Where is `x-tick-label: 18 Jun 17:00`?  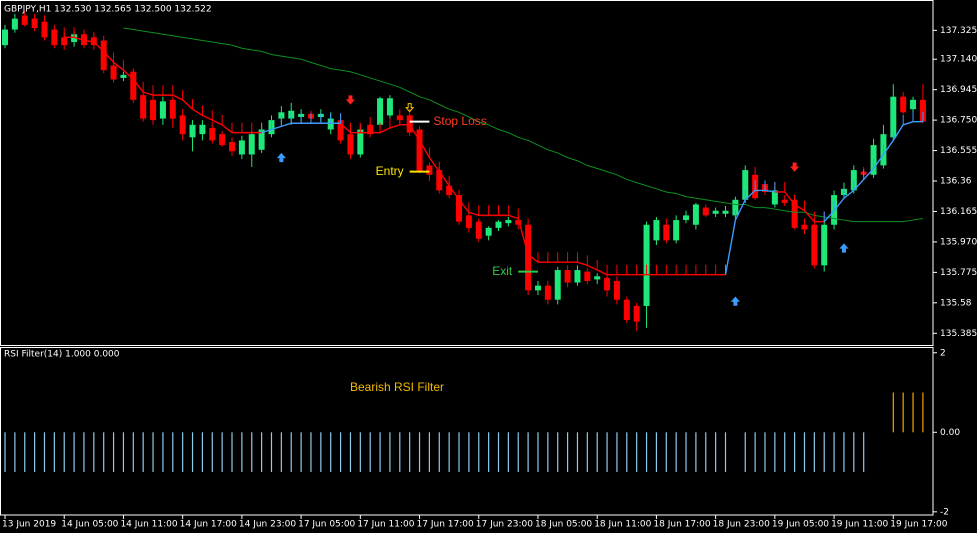 x-tick-label: 18 Jun 17:00 is located at coordinates (681, 525).